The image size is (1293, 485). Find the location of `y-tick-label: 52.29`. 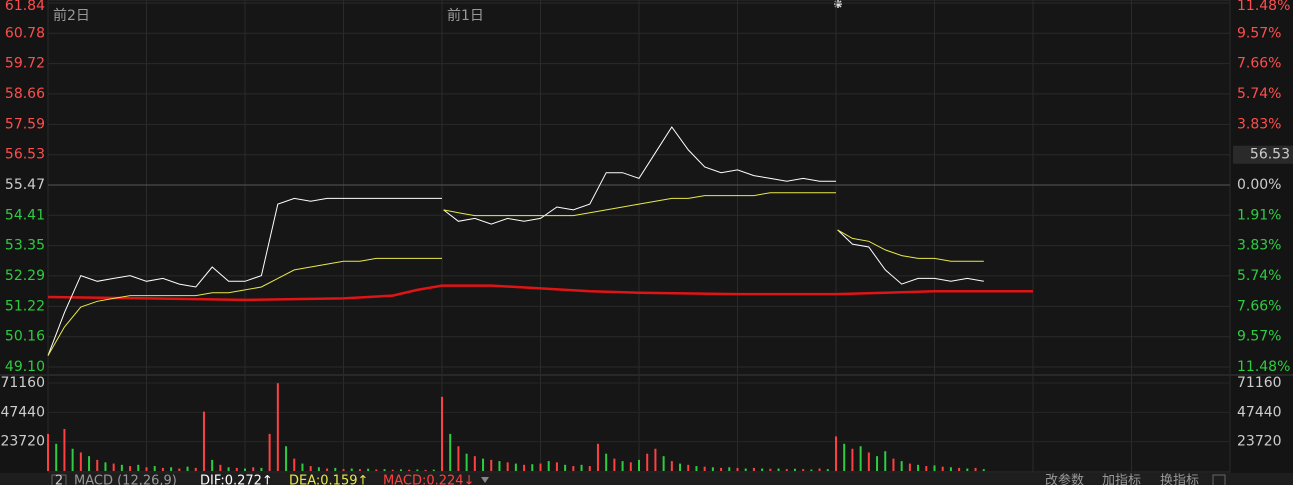

y-tick-label: 52.29 is located at coordinates (25, 276).